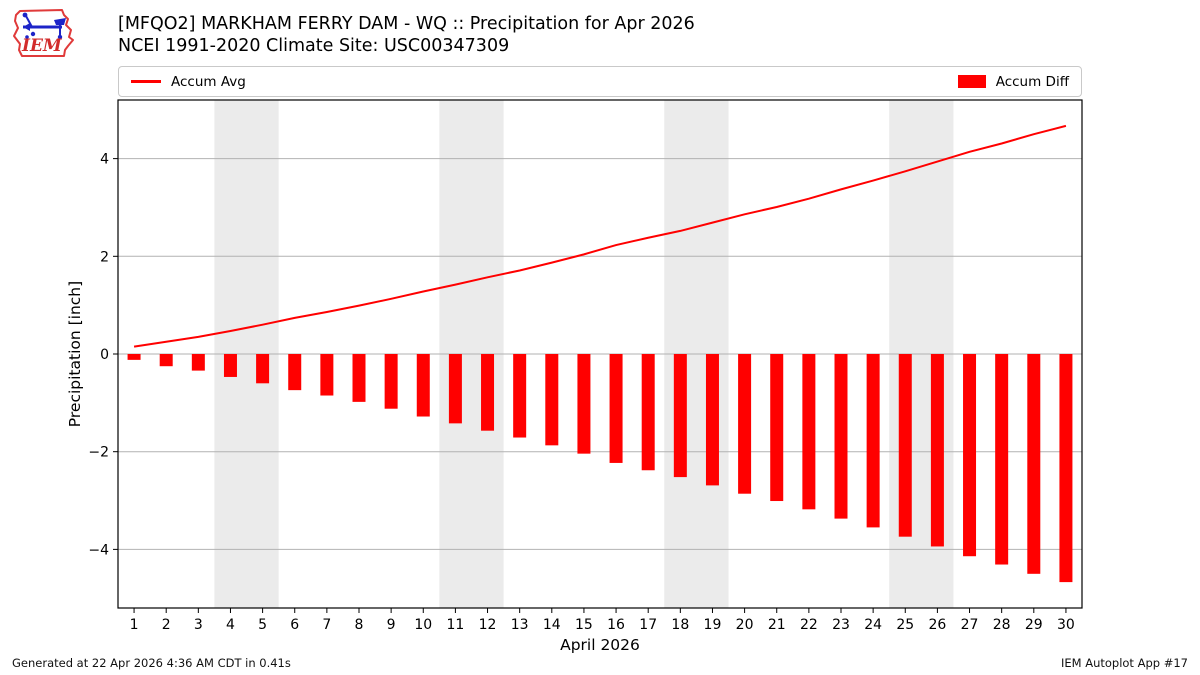 The height and width of the screenshot is (675, 1200). Describe the element at coordinates (1066, 625) in the screenshot. I see `x-tick-label: 30` at that location.